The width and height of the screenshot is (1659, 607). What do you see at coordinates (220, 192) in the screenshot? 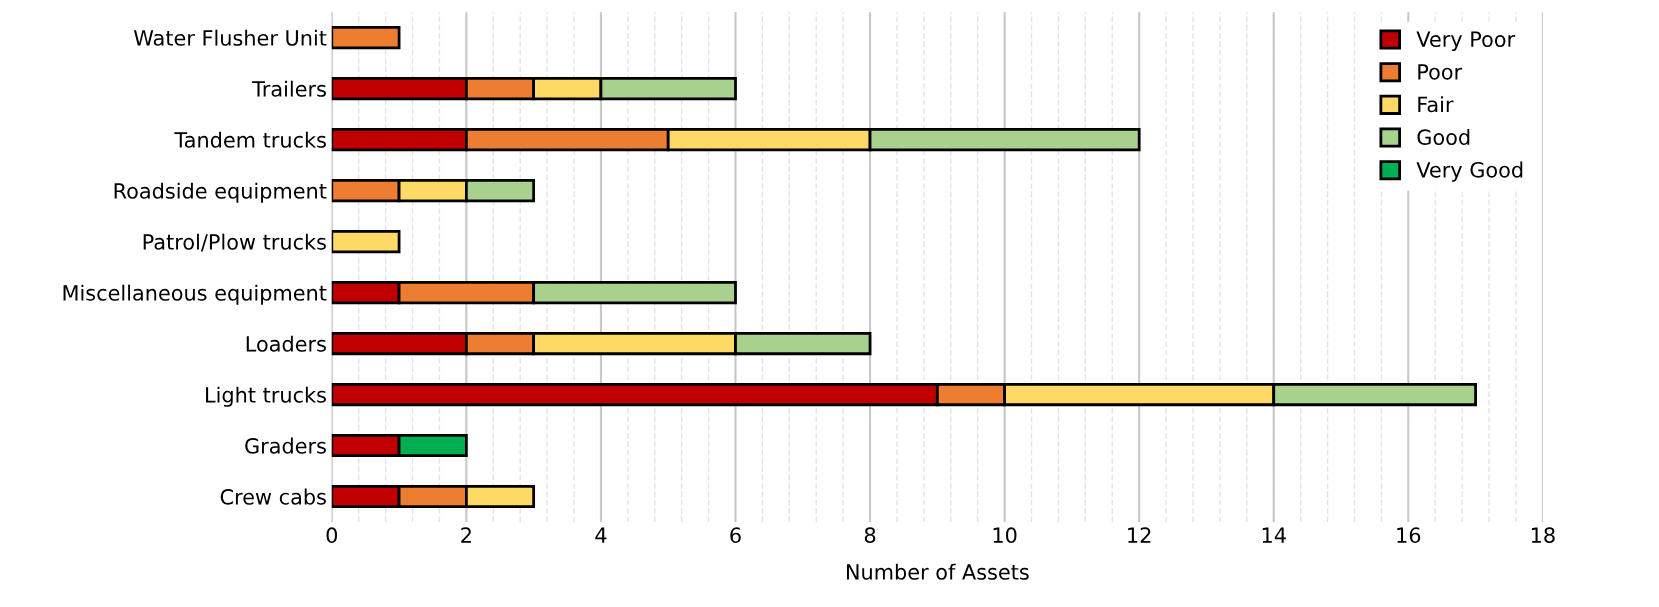
I see `y-tick-label: Roadside equipment` at bounding box center [220, 192].